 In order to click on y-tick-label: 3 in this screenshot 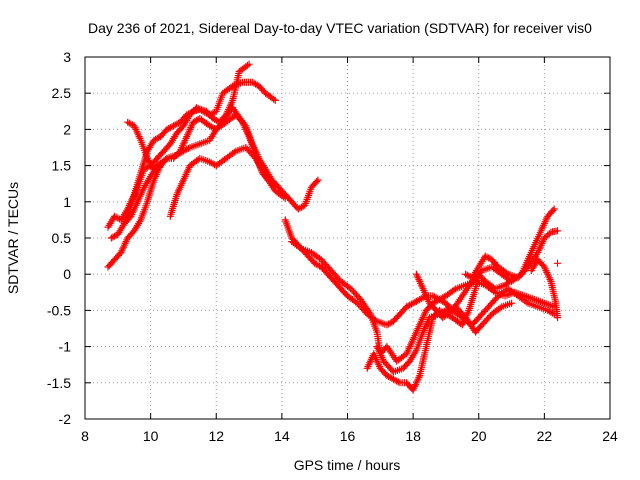, I will do `click(67, 57)`.